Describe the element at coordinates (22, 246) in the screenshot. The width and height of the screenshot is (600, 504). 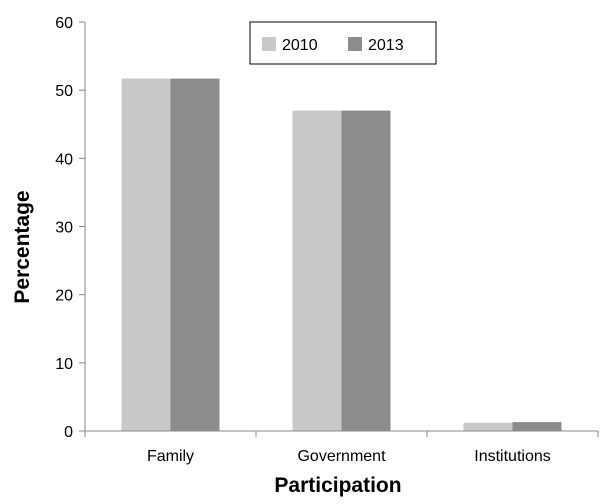
I see `y-axis-title: Percentage` at that location.